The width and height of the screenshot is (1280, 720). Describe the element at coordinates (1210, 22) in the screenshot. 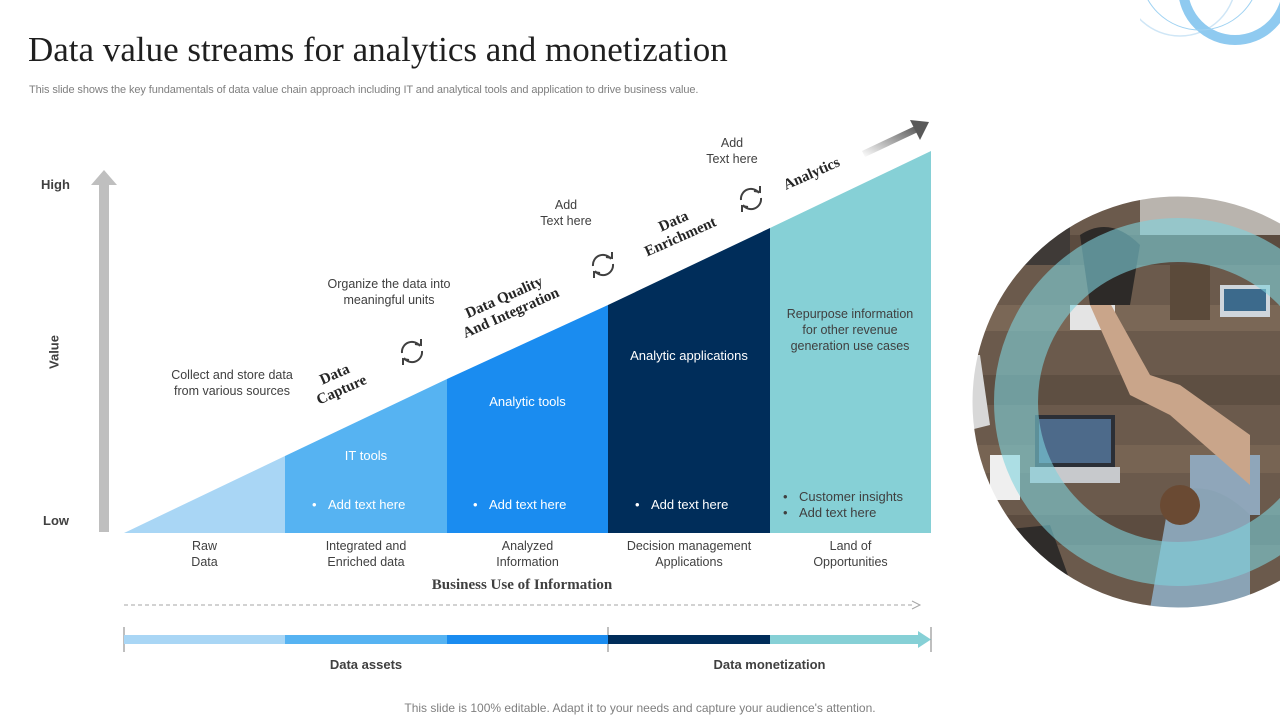

I see `decorative-rings` at that location.